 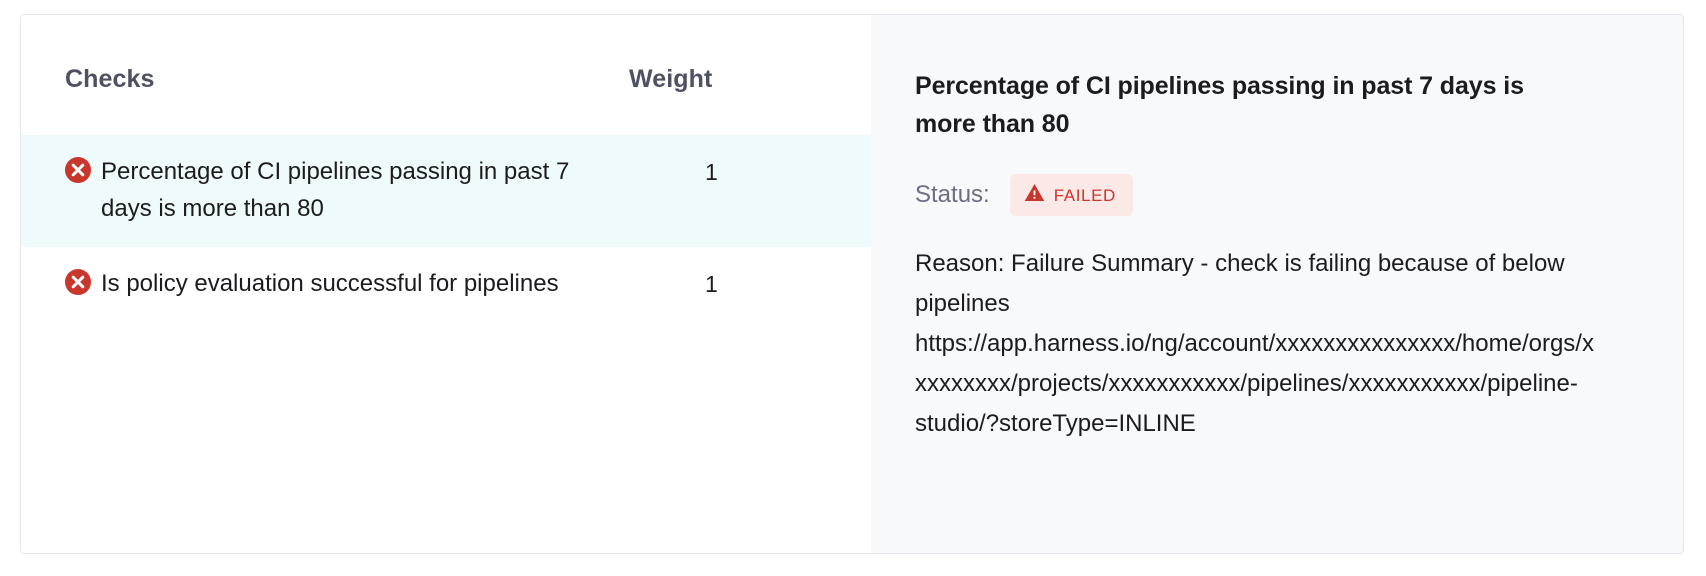 What do you see at coordinates (671, 79) in the screenshot?
I see `column-header-weight: Weight` at bounding box center [671, 79].